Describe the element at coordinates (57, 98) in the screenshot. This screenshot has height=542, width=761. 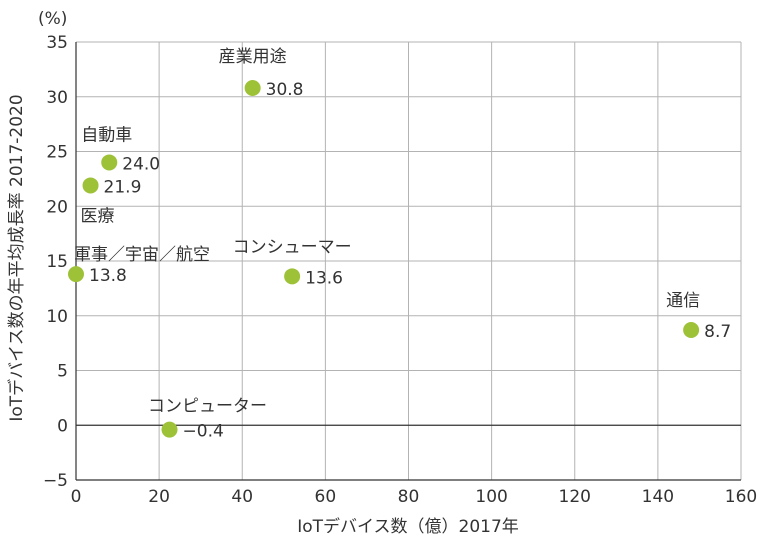
I see `y-tick-label: 30` at that location.